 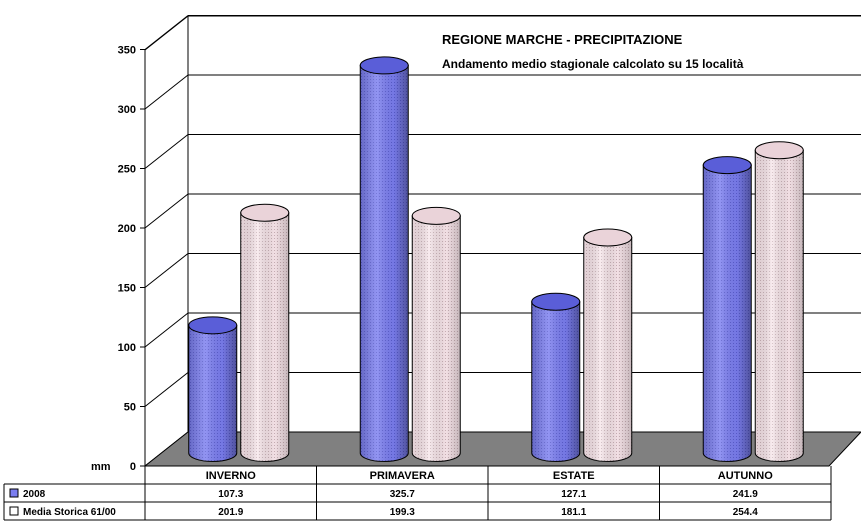 I want to click on category-label: AUTUNNO, so click(x=745, y=476).